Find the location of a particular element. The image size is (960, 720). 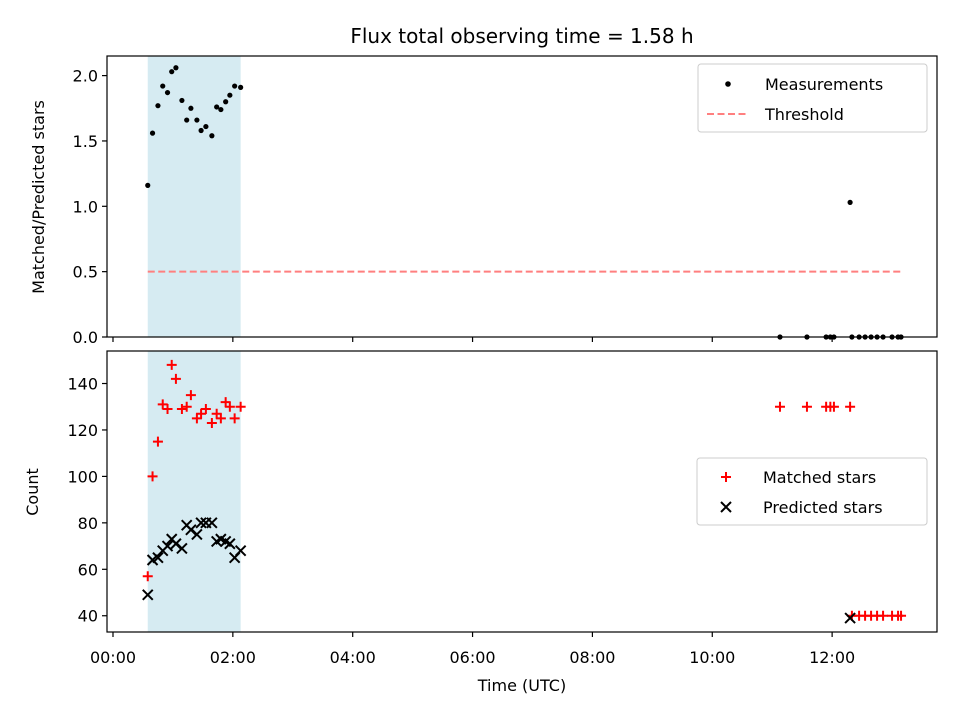

legend-predicted-marker is located at coordinates (726, 507).